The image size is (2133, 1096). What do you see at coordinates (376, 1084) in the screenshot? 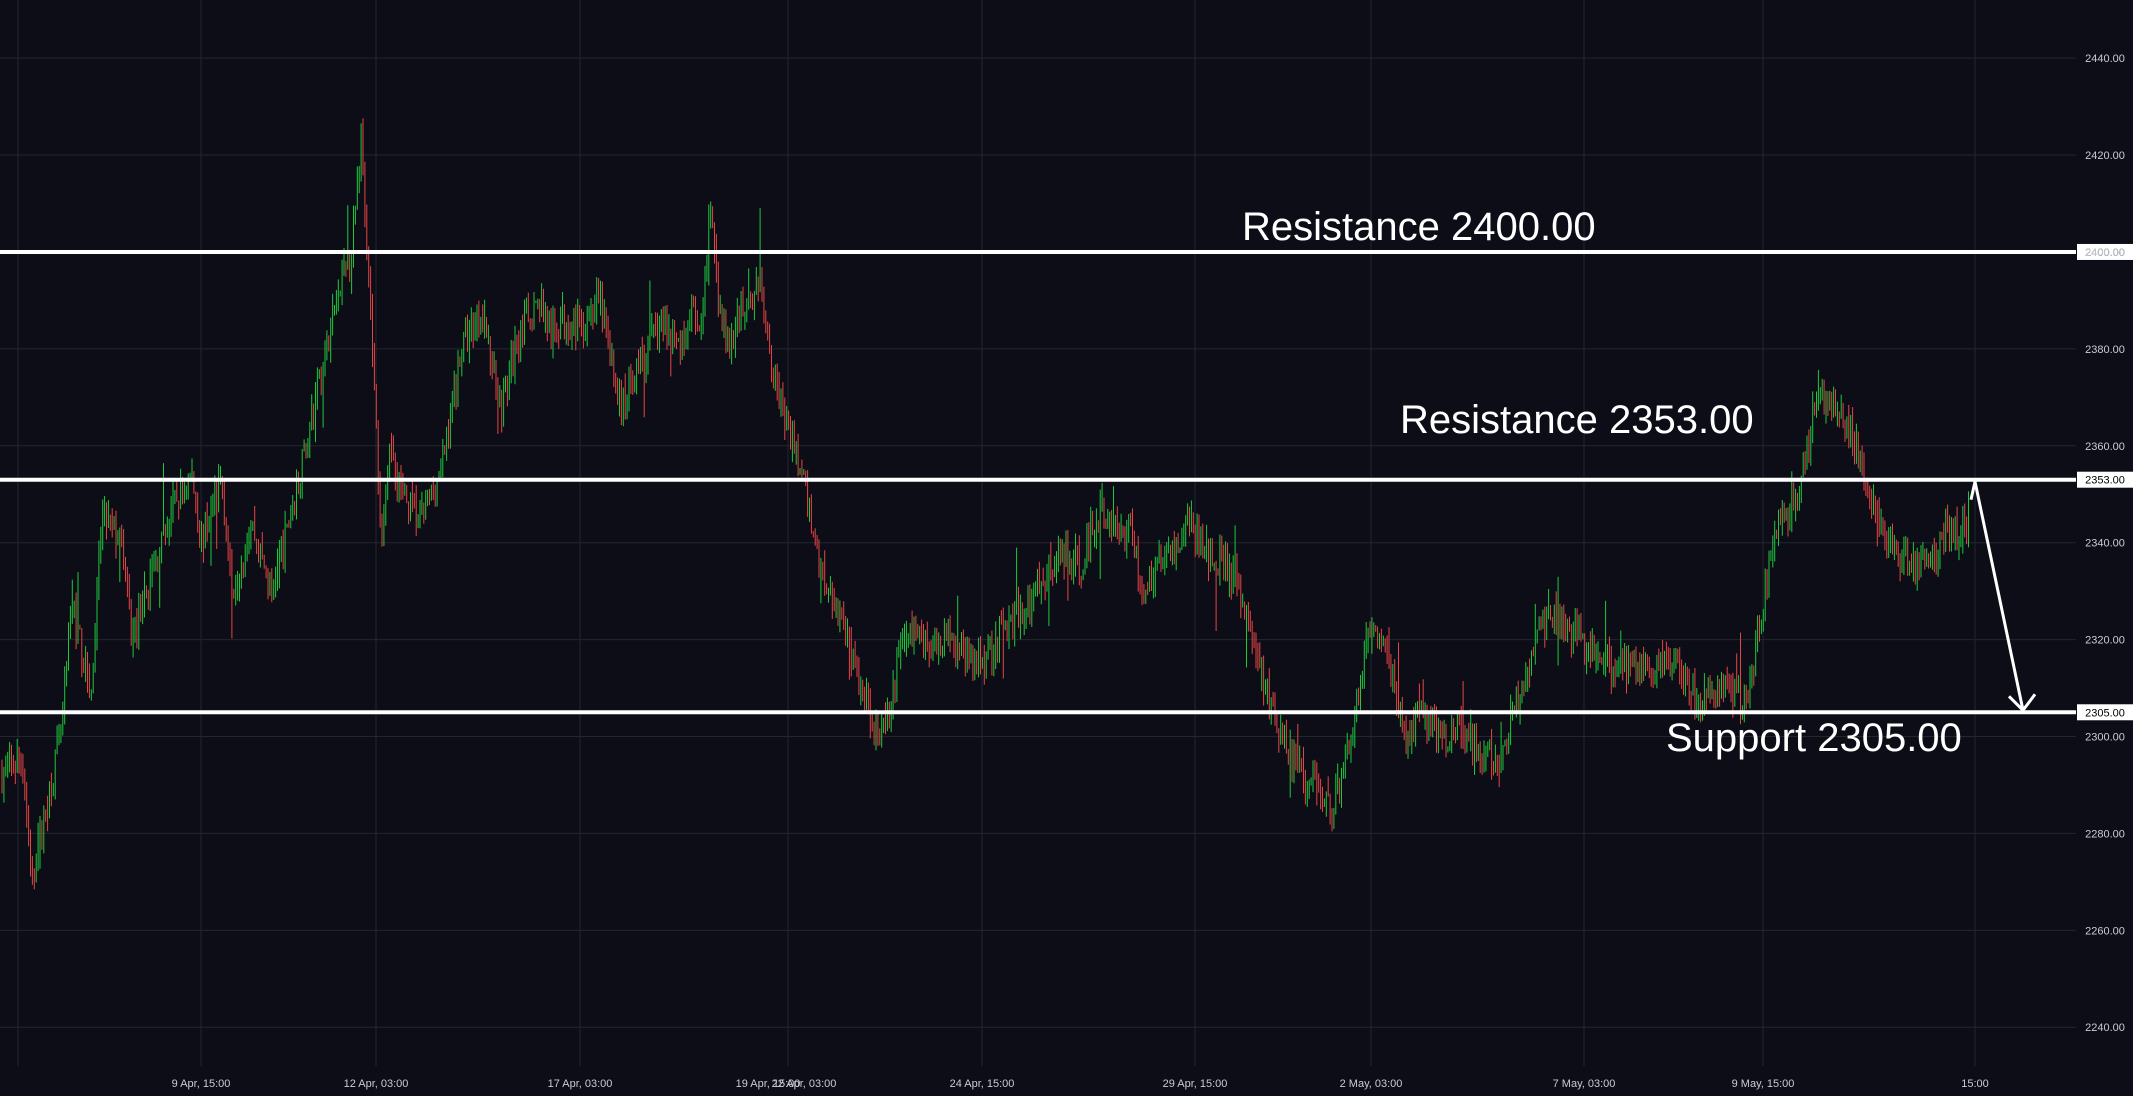
I see `x-tick-label: 12 Apr, 03:00` at bounding box center [376, 1084].